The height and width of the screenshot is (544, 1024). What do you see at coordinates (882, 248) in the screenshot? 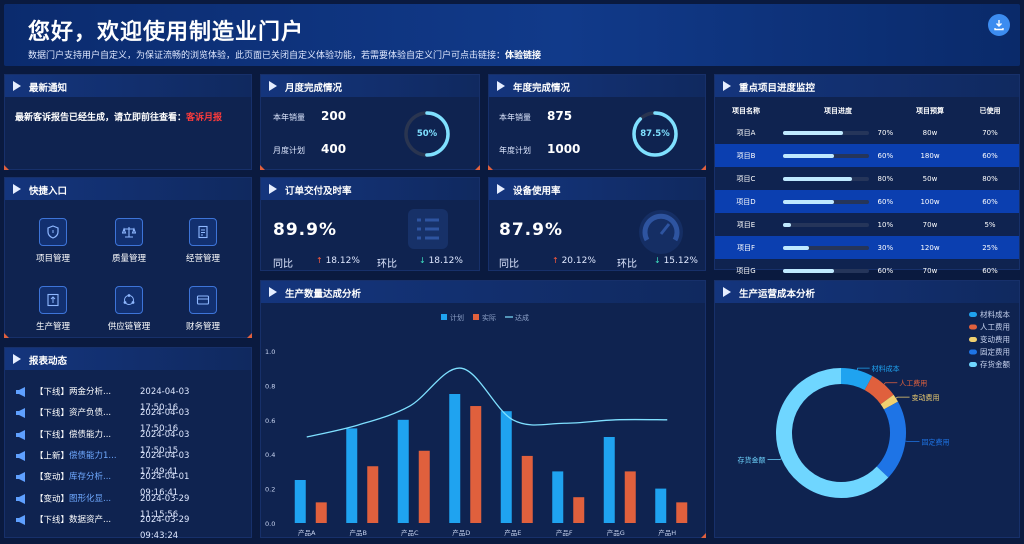
I see `progress-text: 30%` at bounding box center [882, 248].